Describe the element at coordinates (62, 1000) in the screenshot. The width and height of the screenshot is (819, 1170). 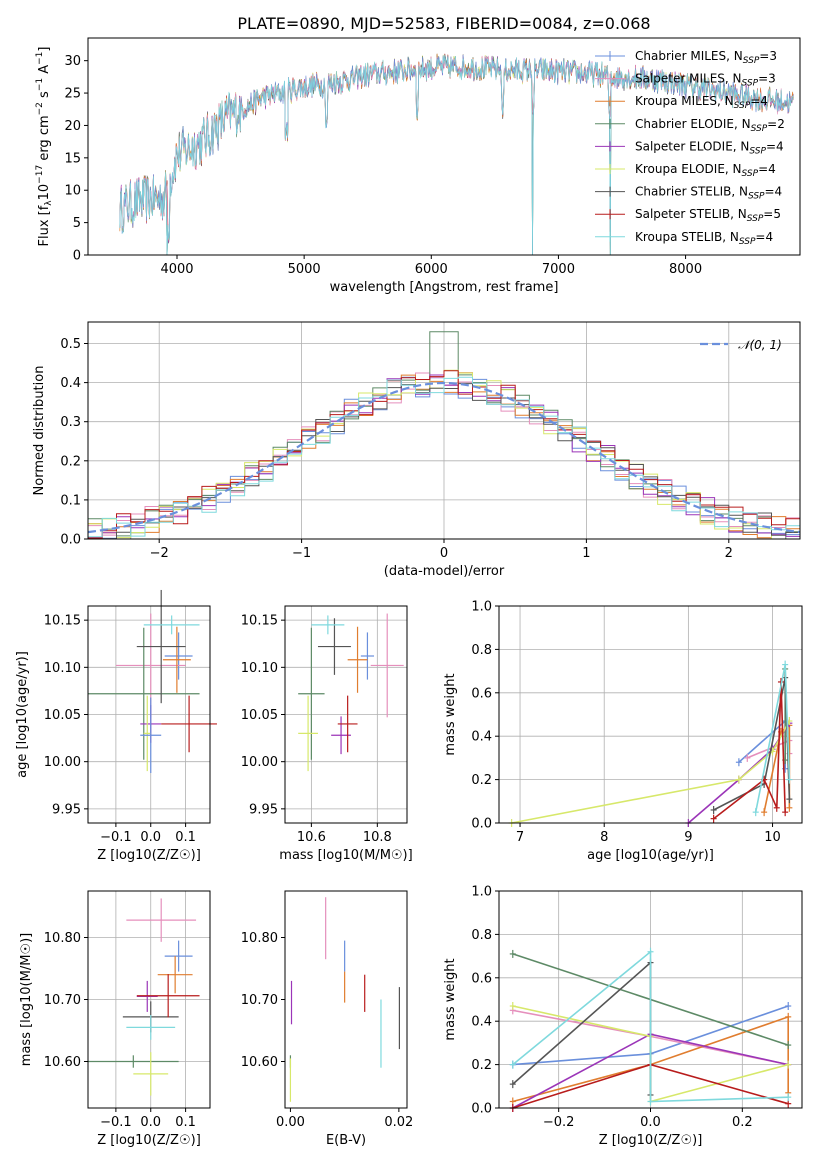
I see `y-tick-label: 10.70` at that location.